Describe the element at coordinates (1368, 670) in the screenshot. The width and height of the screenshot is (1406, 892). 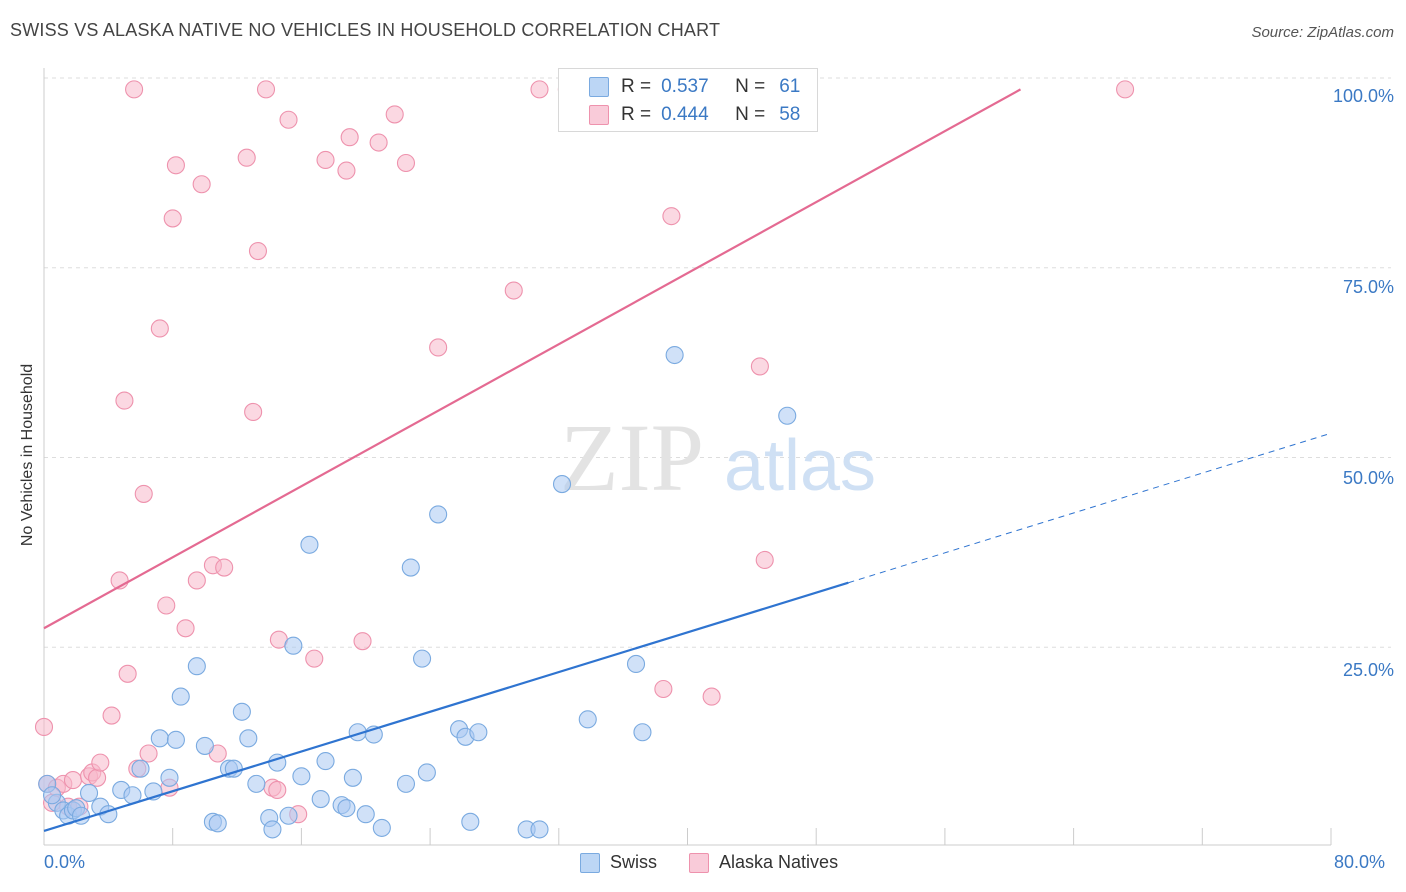
I see `y-tick-label-25: 25.0%` at that location.